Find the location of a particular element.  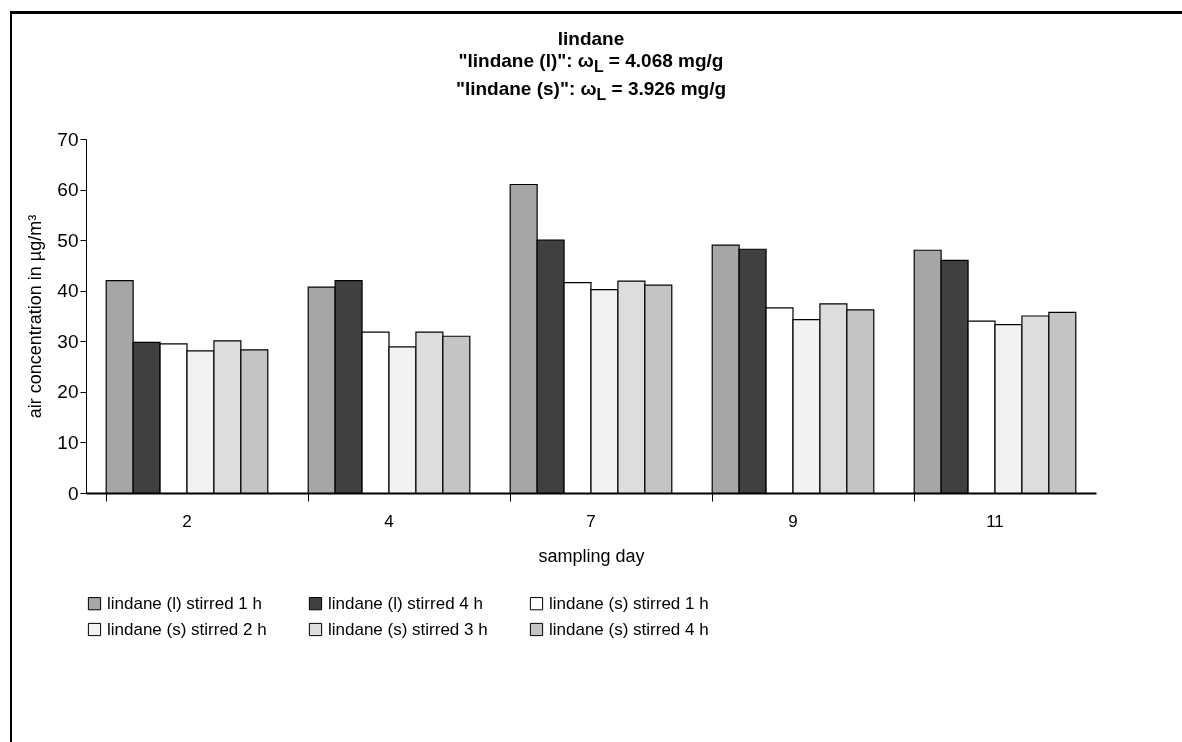

legend-label: lindane (l) stirred 4 h is located at coordinates (405, 603).